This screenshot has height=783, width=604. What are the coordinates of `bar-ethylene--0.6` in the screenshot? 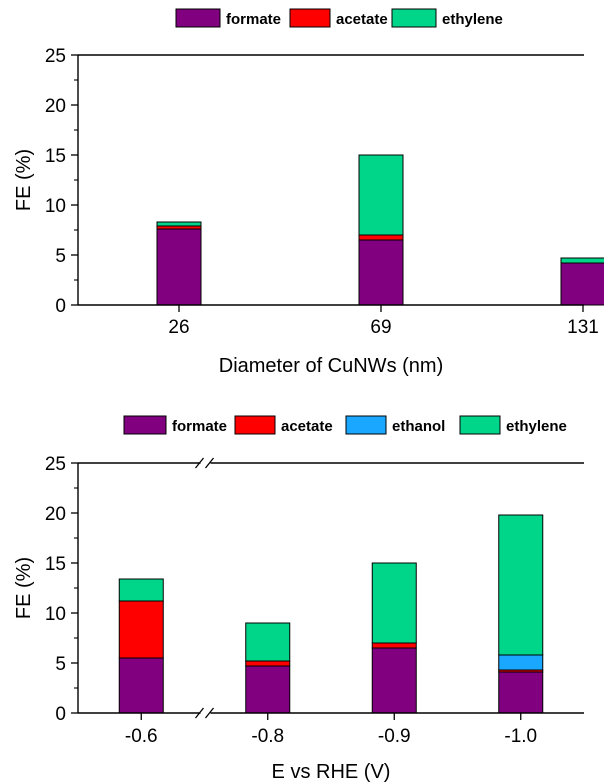 It's located at (141, 590).